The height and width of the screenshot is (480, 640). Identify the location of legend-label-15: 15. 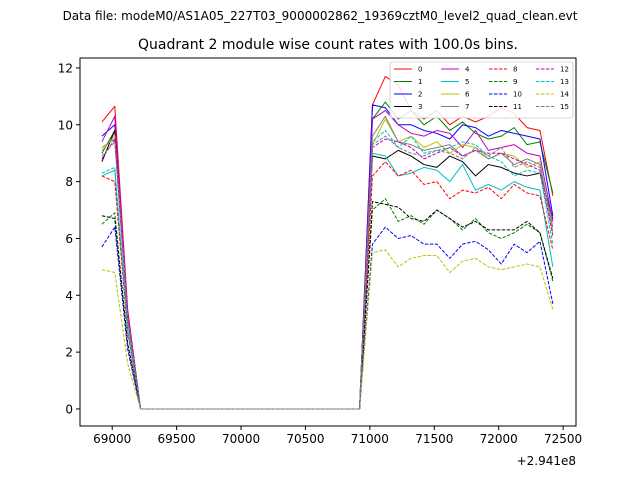
(564, 107).